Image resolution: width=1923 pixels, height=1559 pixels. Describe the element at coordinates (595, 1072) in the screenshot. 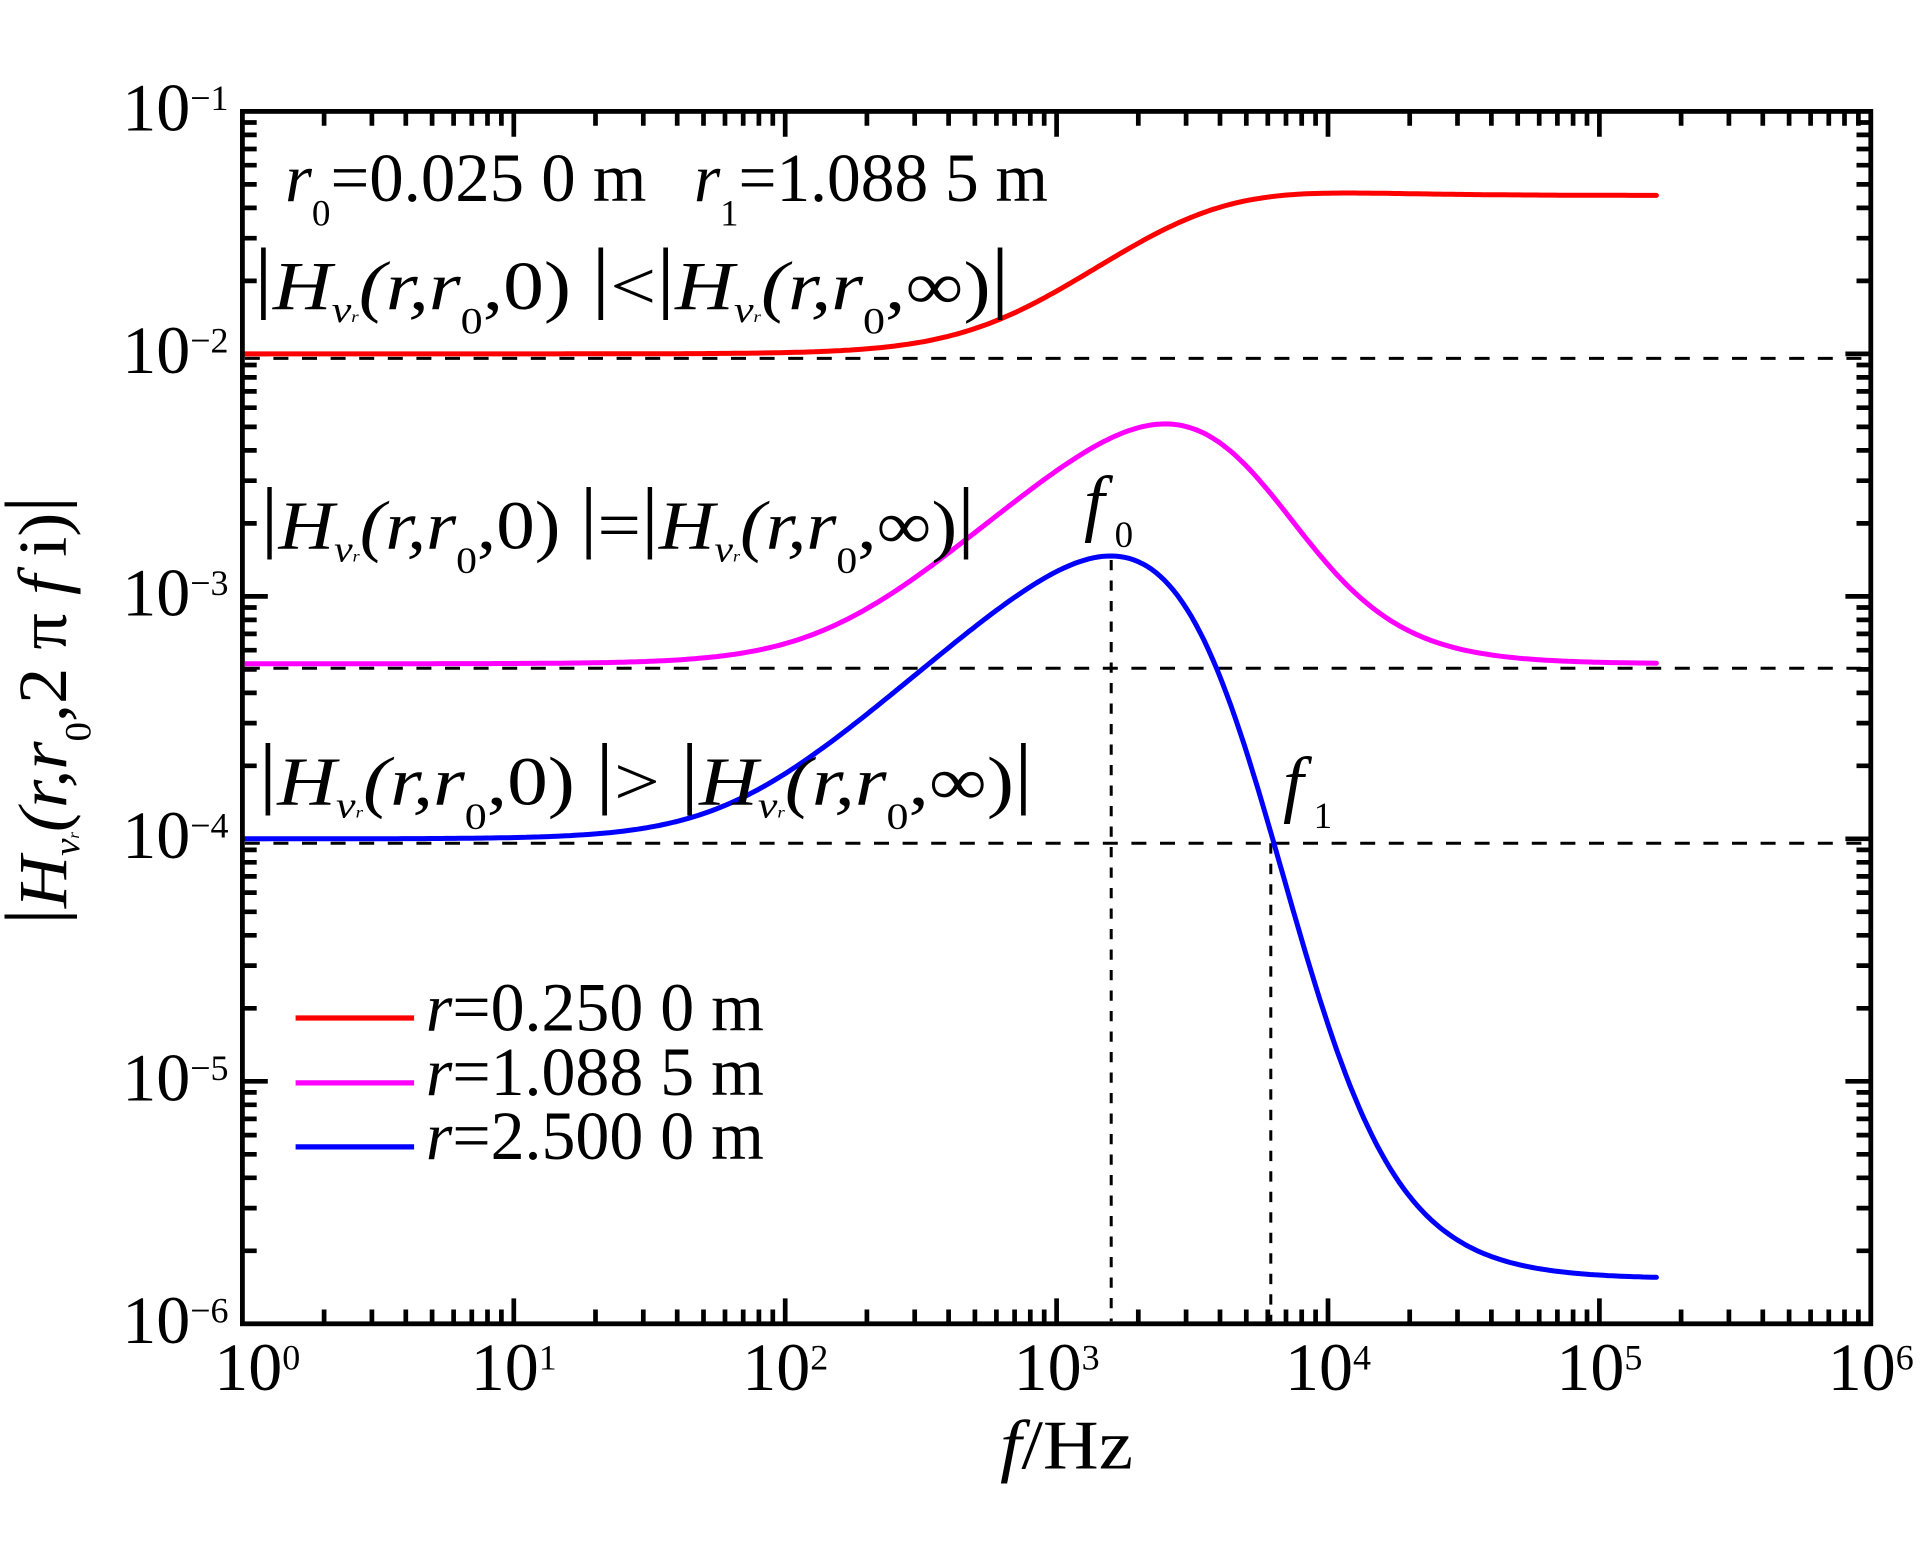

I see `svg-text: r=1.088 5 m` at that location.